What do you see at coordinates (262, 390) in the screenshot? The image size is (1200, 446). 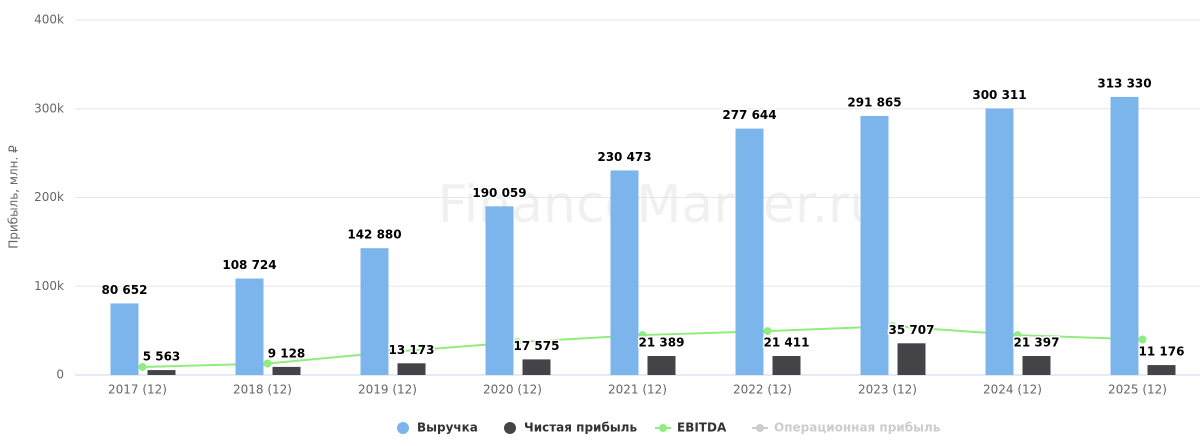 I see `x-tick-label: 2018 (12)` at bounding box center [262, 390].